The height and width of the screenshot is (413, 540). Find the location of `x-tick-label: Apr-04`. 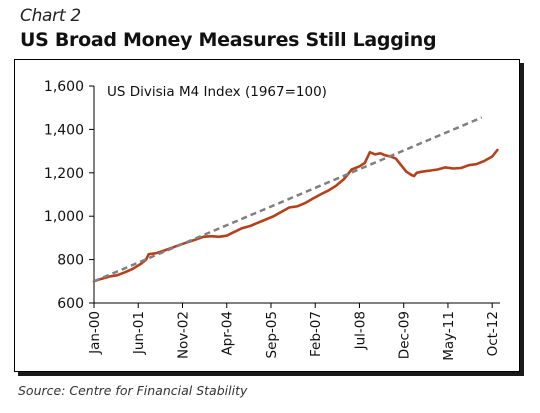

x-tick-label: Apr-04 is located at coordinates (228, 333).